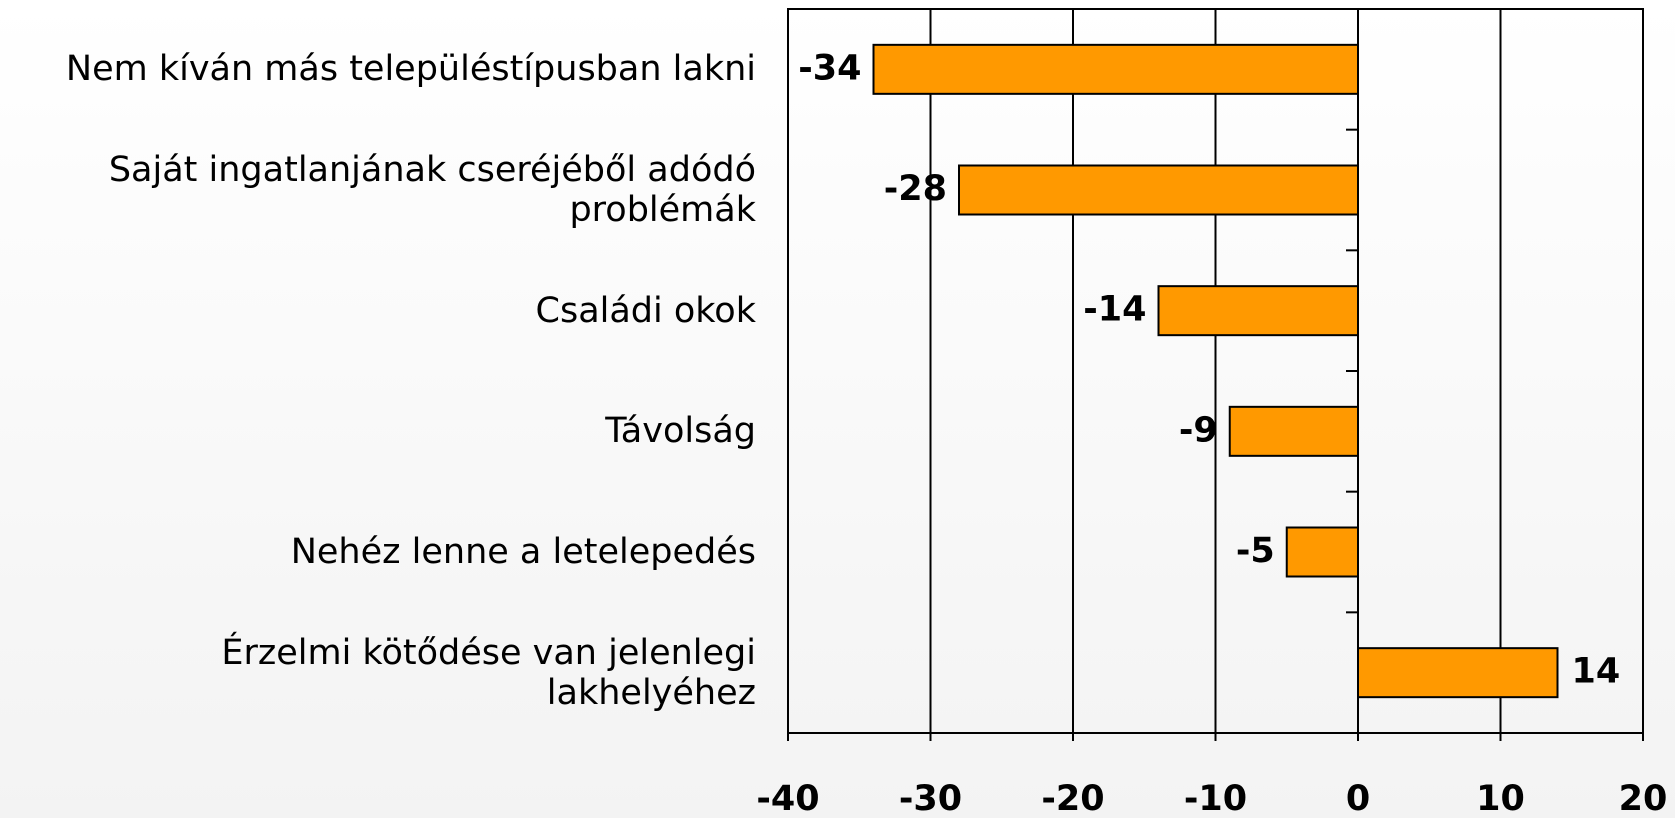 The image size is (1675, 818). What do you see at coordinates (1500, 798) in the screenshot?
I see `x-tick-label: 10` at bounding box center [1500, 798].